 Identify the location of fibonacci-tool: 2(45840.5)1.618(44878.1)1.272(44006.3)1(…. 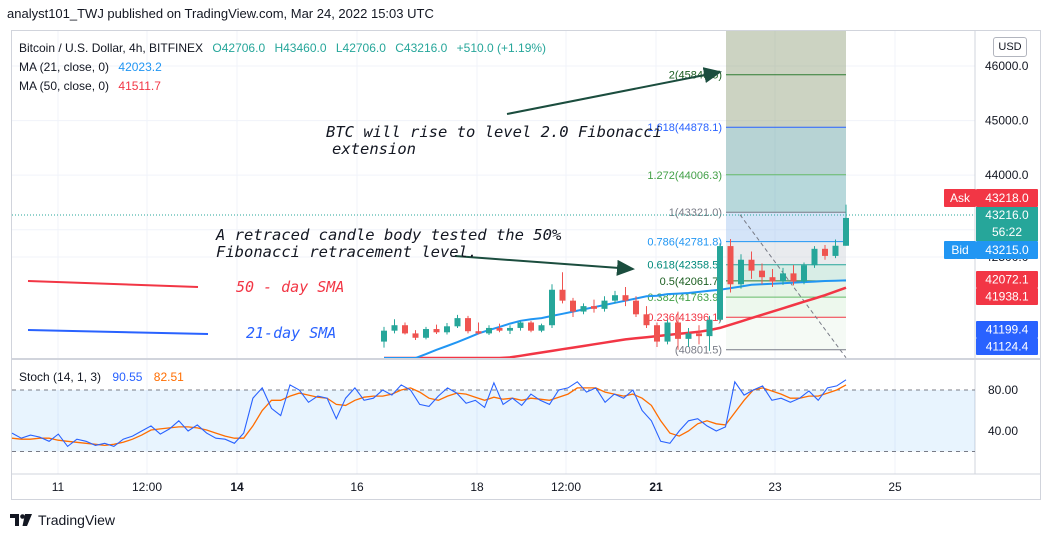
(747, 194).